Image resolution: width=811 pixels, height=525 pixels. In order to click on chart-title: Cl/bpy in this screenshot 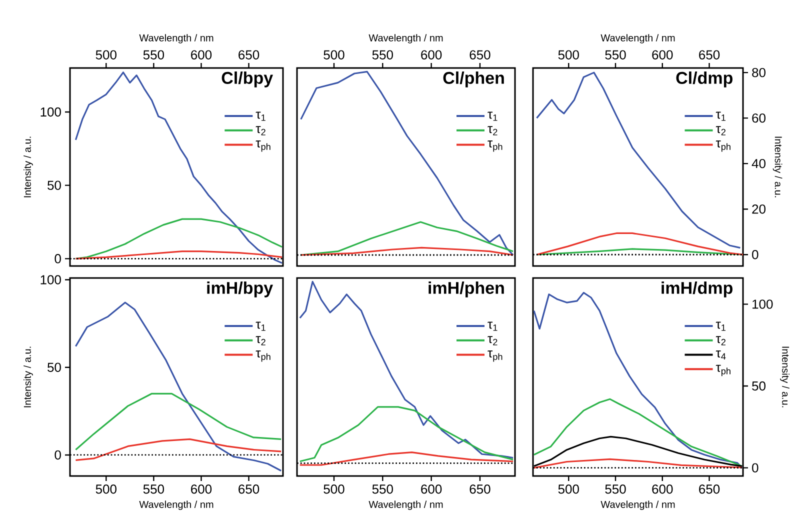, I will do `click(247, 79)`.